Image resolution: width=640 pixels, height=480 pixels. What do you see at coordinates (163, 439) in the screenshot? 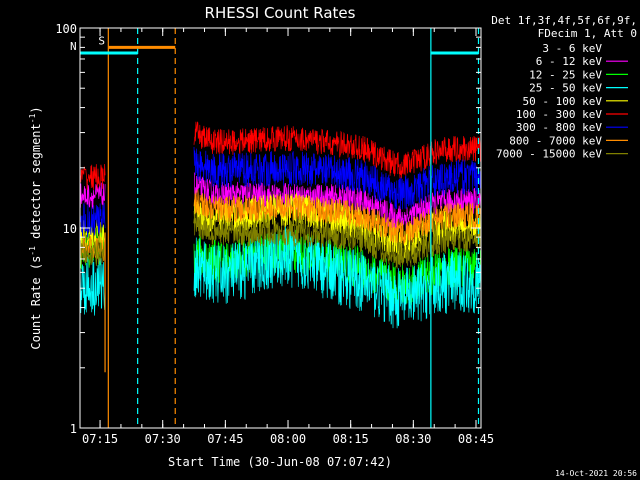
I see `x-tick-label: 07:30` at bounding box center [163, 439].